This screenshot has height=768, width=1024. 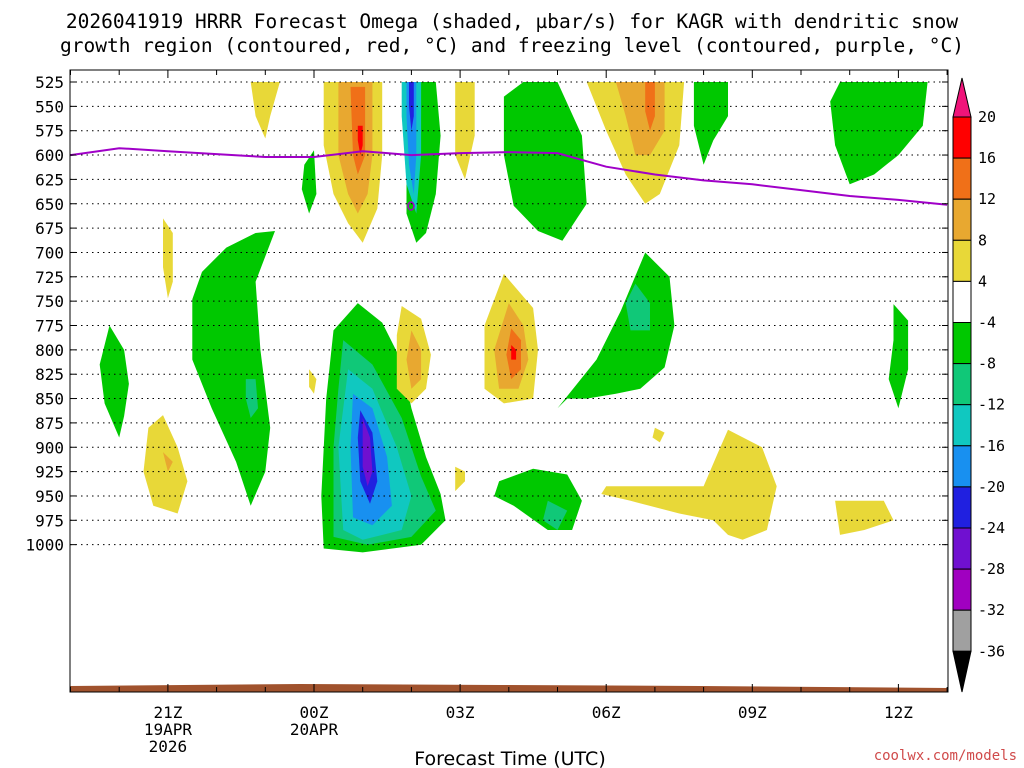 What do you see at coordinates (606, 712) in the screenshot?
I see `x-tick-label: 06Z` at bounding box center [606, 712].